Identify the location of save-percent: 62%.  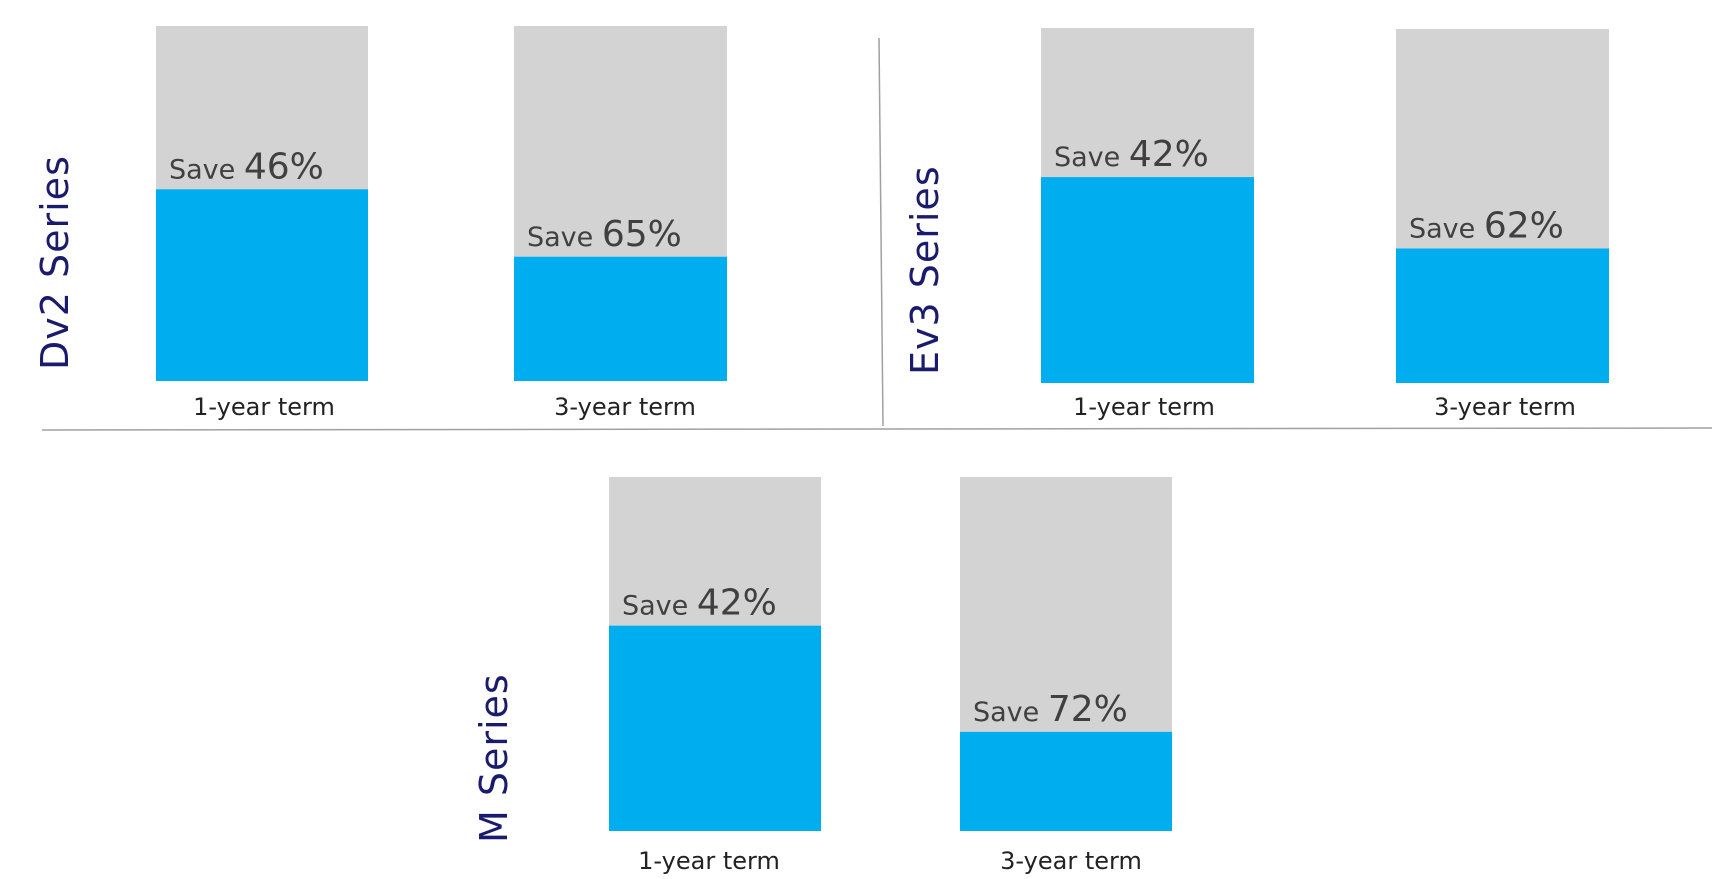
(1524, 225).